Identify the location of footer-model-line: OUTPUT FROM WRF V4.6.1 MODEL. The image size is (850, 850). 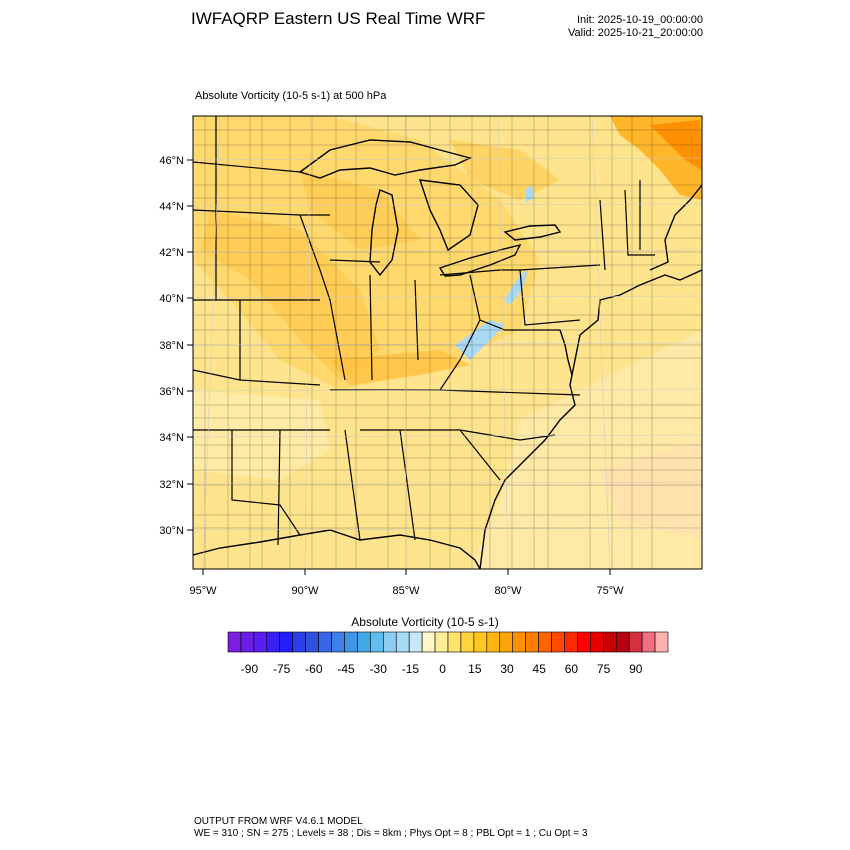
(278, 821).